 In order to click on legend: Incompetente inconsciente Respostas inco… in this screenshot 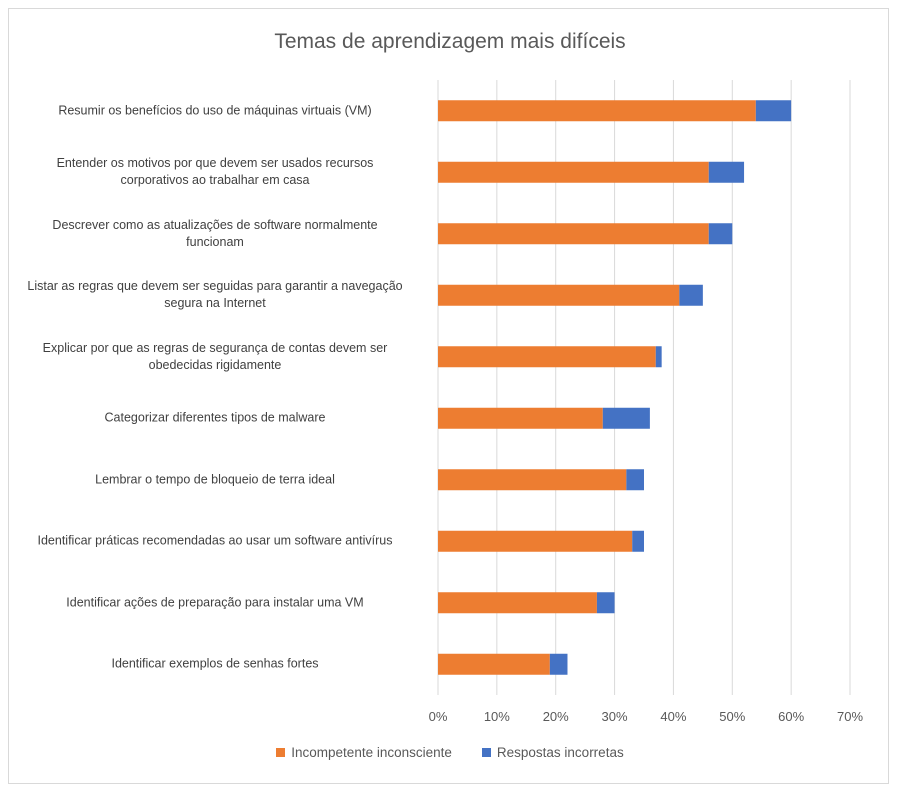, I will do `click(450, 752)`.